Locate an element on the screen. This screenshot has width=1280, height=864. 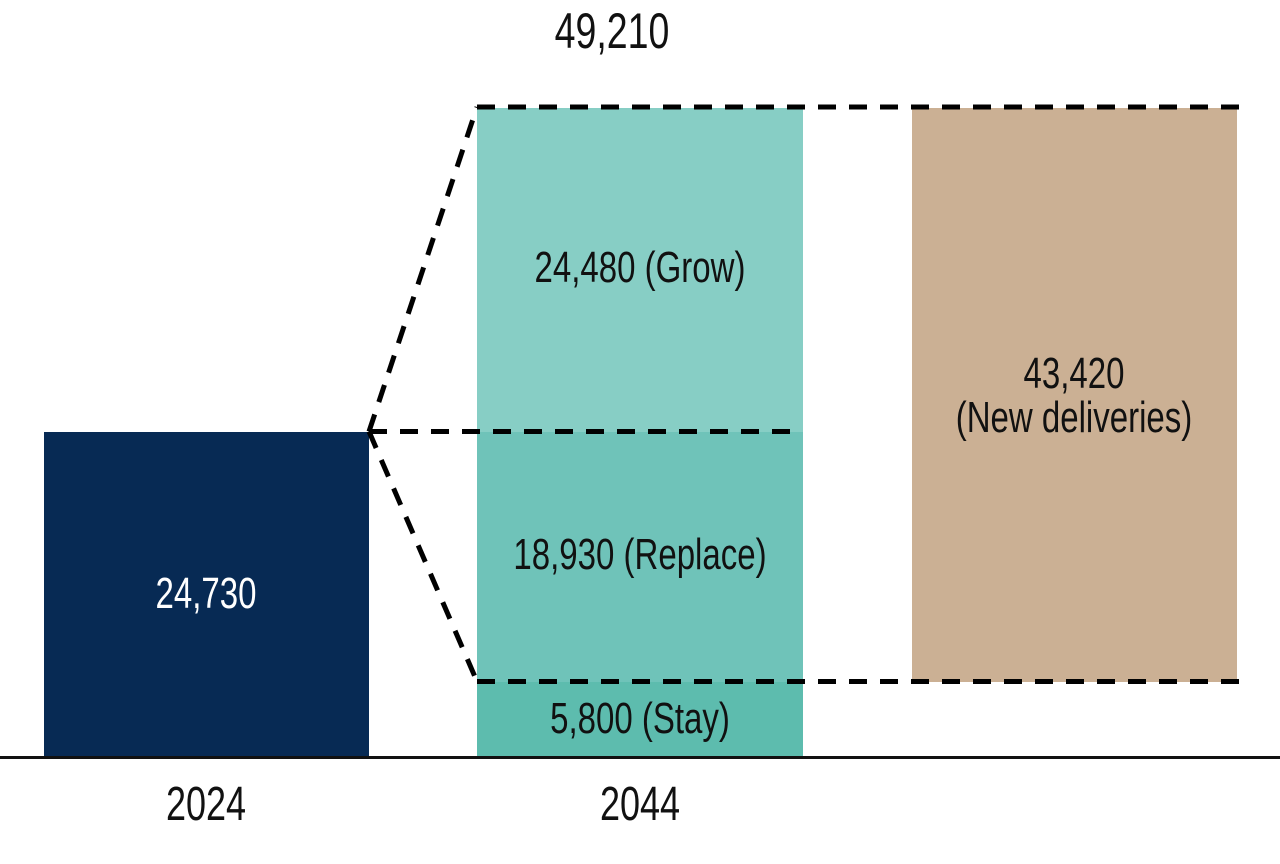
new-deliveries-value: 43,420 is located at coordinates (1074, 373).